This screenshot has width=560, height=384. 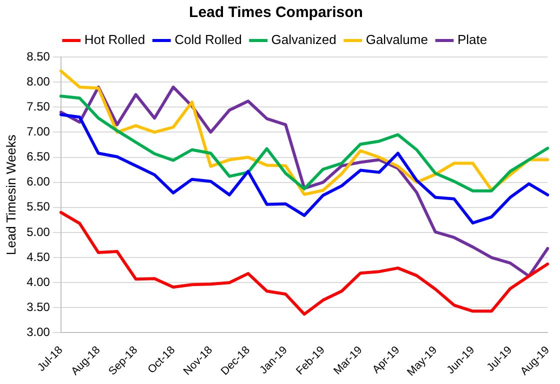 What do you see at coordinates (38, 157) in the screenshot?
I see `y-tick-label: 6.50` at bounding box center [38, 157].